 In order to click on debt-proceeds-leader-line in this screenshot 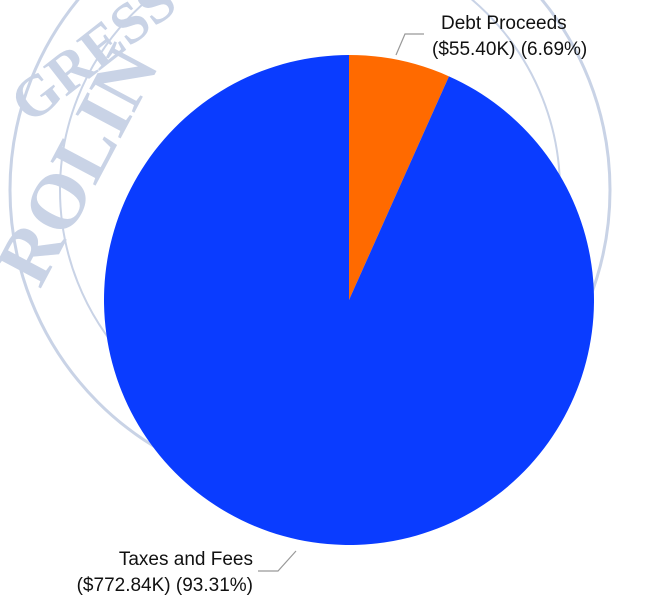, I will do `click(409, 44)`.